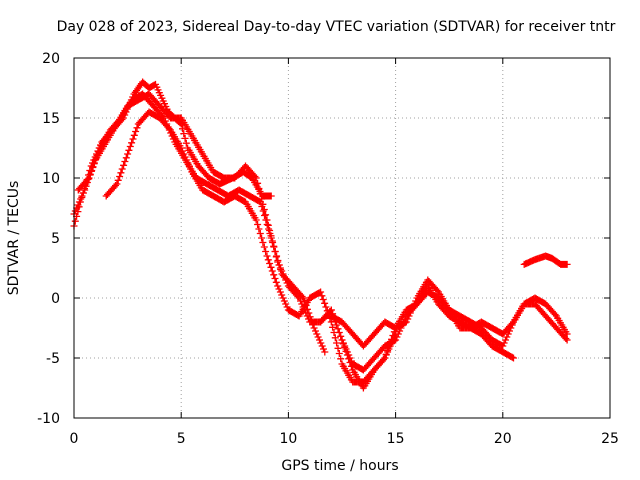  What do you see at coordinates (503, 439) in the screenshot?
I see `x-tick-label: 20` at bounding box center [503, 439].